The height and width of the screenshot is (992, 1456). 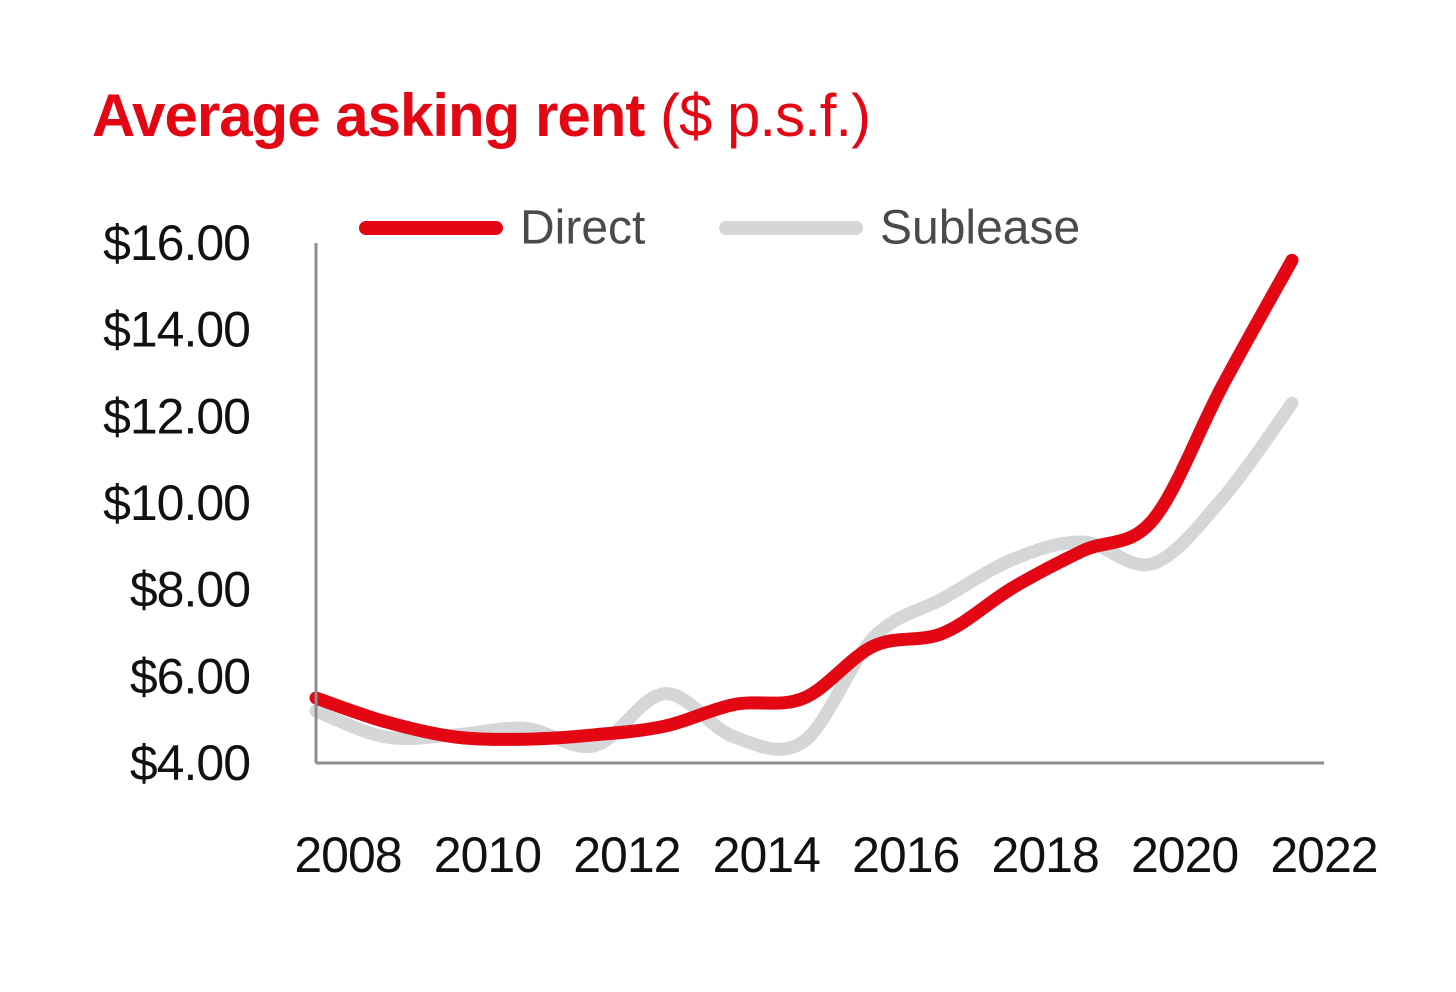 I want to click on chart-title-unit: ($ p.s.f.), so click(x=765, y=115).